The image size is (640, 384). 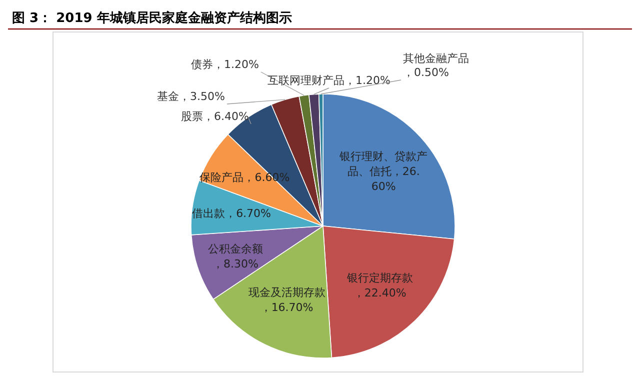 What do you see at coordinates (152, 18) in the screenshot?
I see `chart-title: 图 3： 2019 年城镇居民家庭金融资产结构图示` at bounding box center [152, 18].